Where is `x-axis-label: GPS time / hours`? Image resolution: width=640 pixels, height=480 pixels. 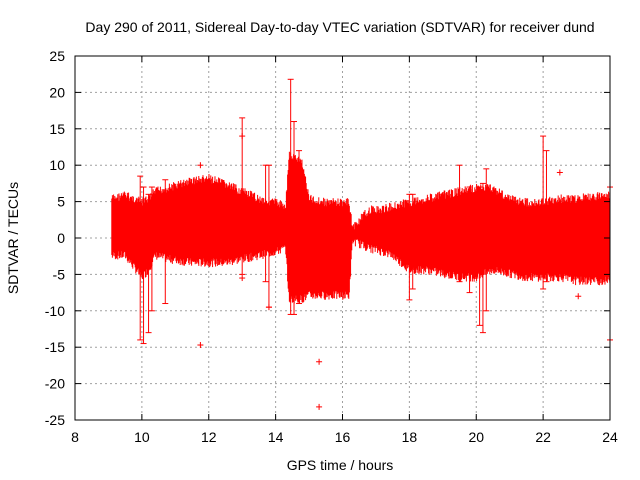 x-axis-label: GPS time / hours is located at coordinates (340, 465).